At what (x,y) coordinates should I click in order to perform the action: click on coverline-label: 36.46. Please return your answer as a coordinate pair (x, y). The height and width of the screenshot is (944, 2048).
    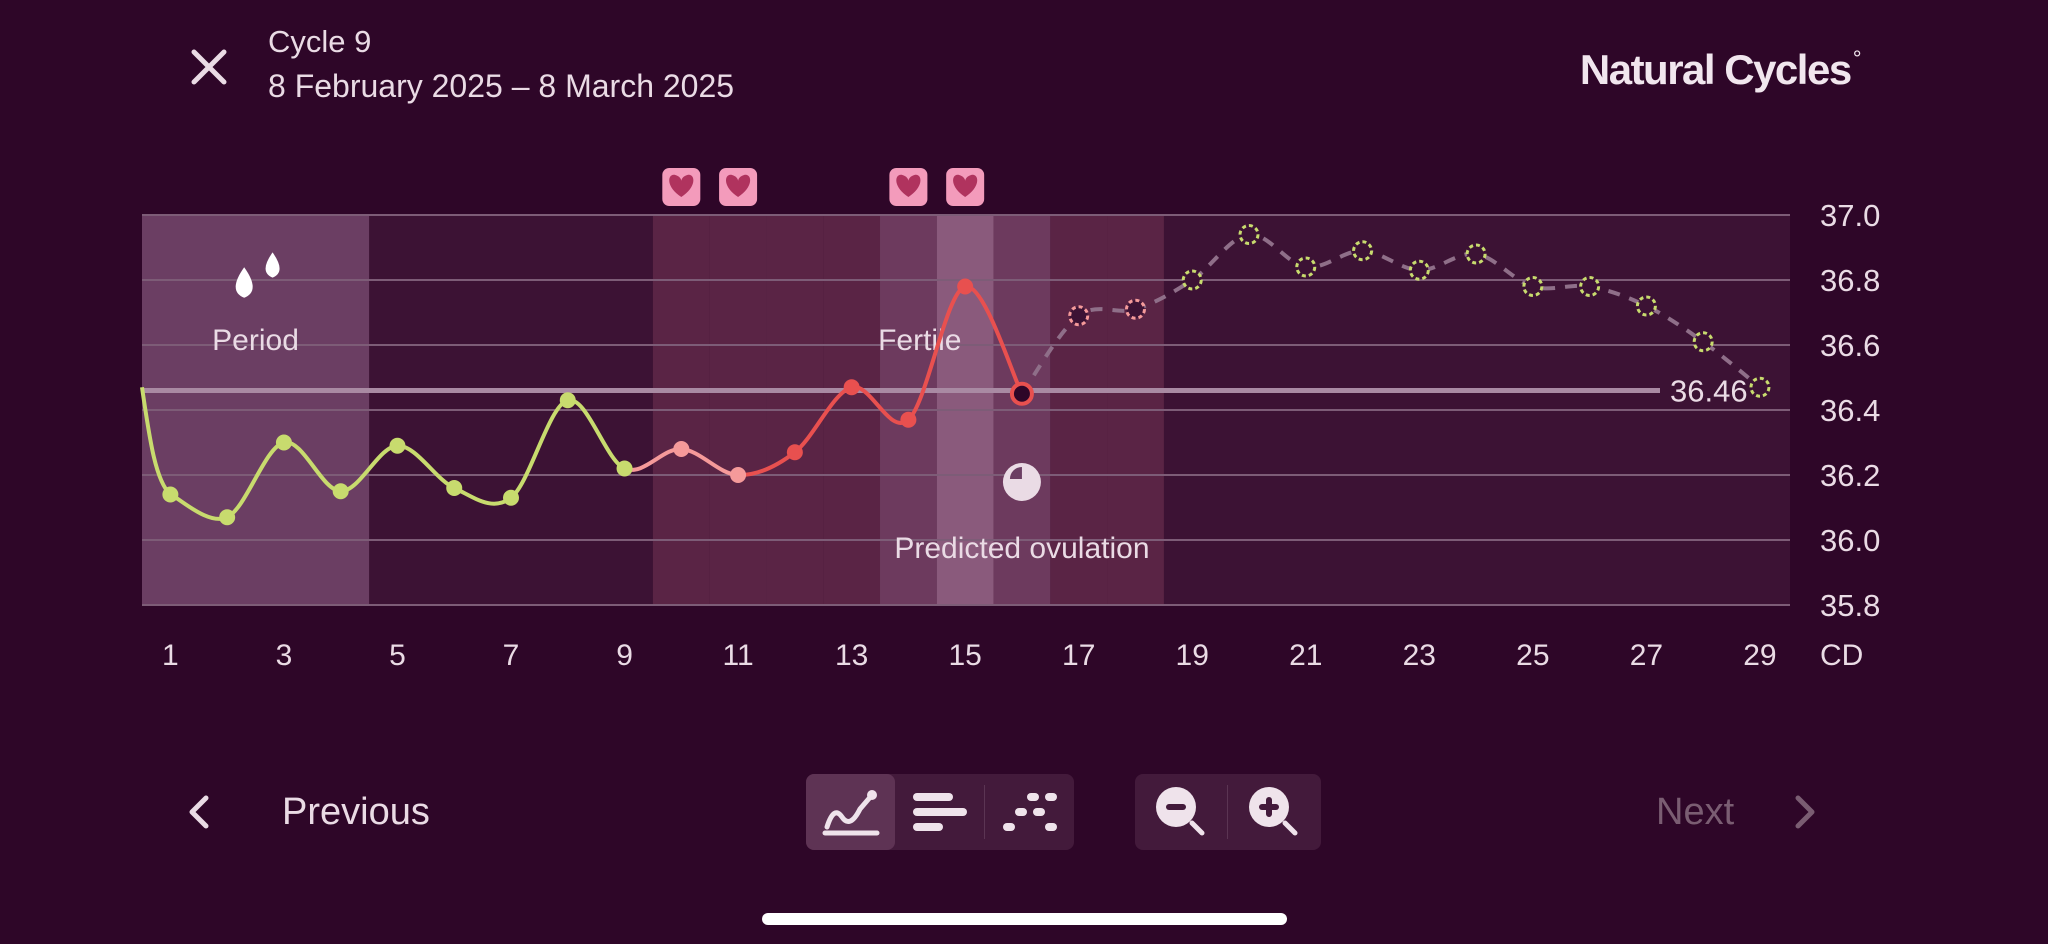
    Looking at the image, I should click on (1709, 391).